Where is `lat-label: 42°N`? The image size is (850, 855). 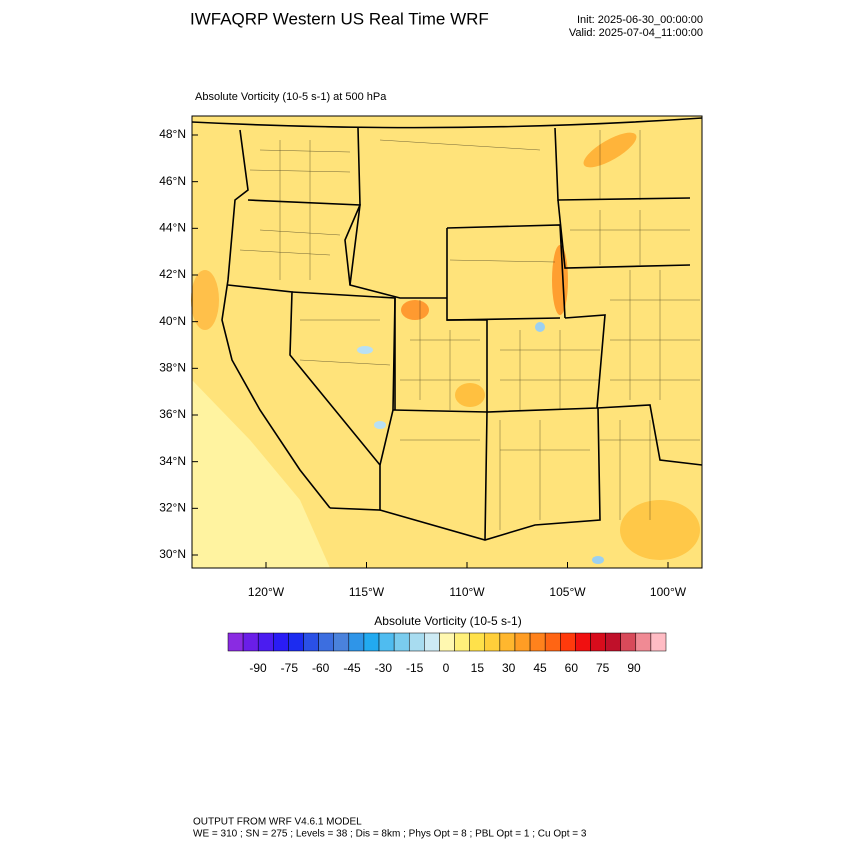 lat-label: 42°N is located at coordinates (172, 274).